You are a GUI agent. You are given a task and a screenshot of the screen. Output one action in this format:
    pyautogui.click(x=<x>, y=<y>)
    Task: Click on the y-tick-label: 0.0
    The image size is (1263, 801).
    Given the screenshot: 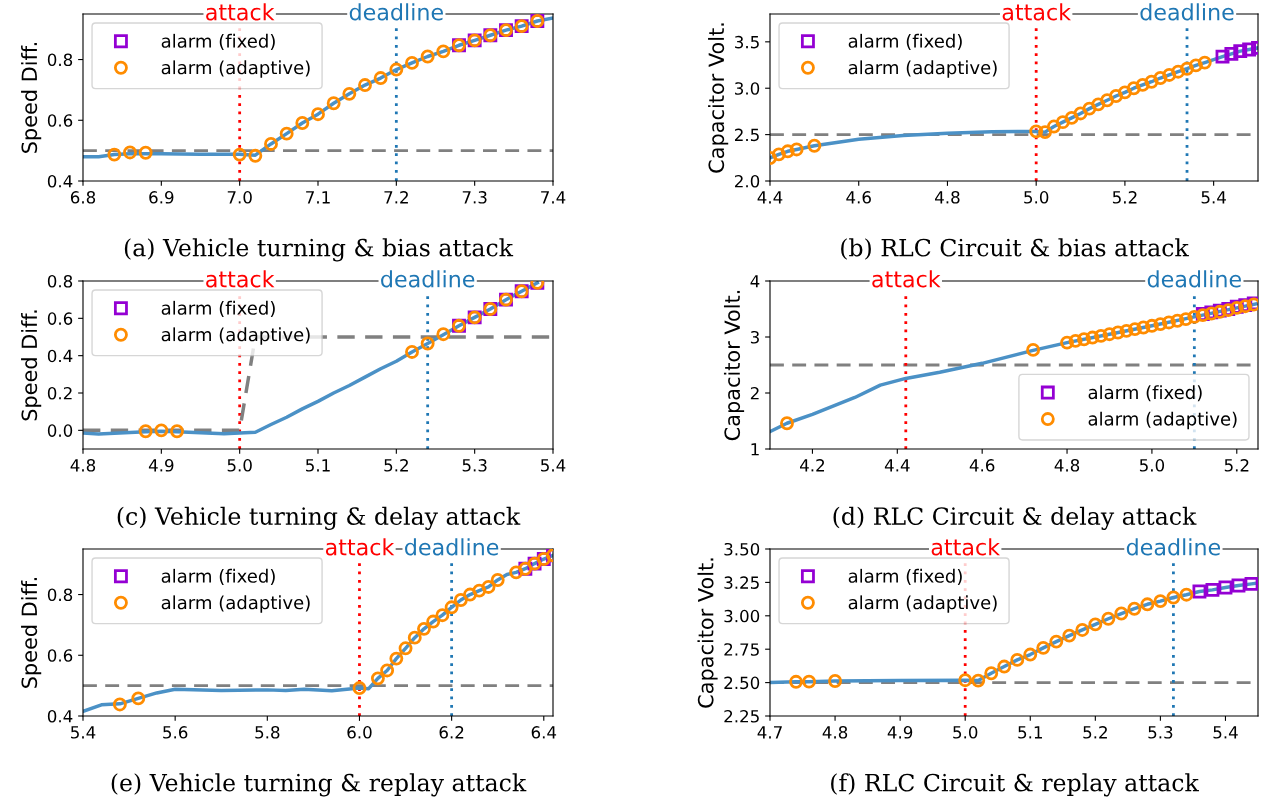 What is the action you would take?
    pyautogui.click(x=60, y=430)
    